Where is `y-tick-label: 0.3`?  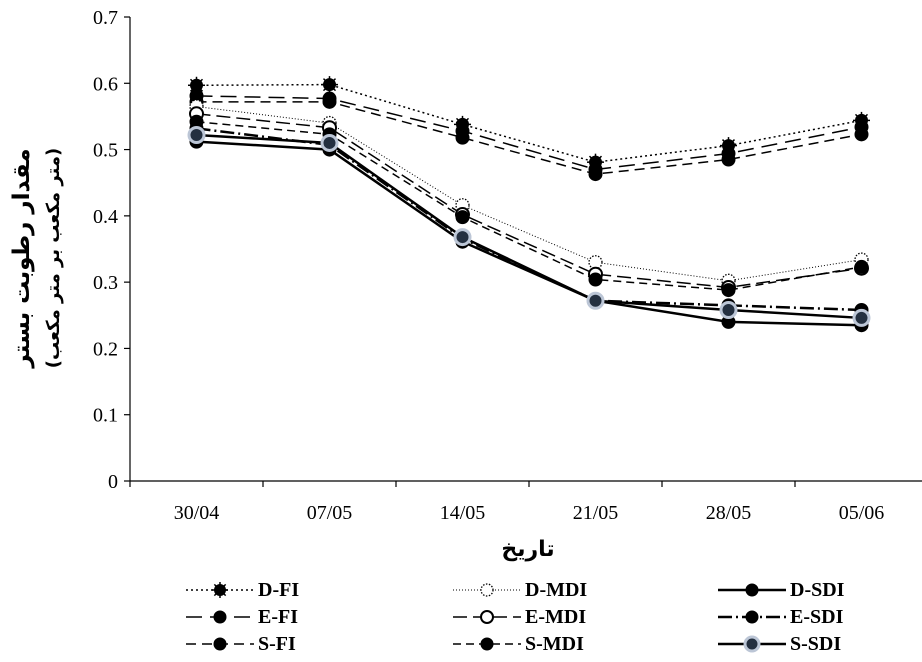
y-tick-label: 0.3 is located at coordinates (105, 283).